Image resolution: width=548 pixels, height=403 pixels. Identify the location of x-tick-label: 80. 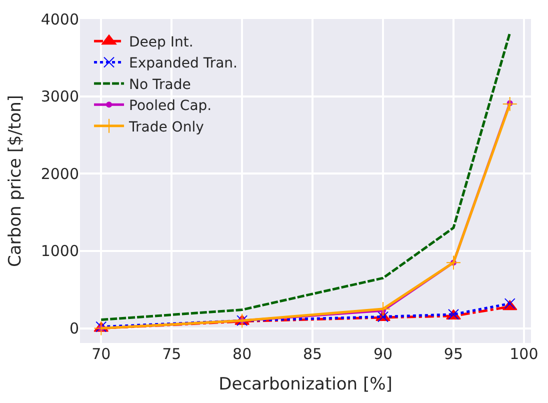
(242, 354).